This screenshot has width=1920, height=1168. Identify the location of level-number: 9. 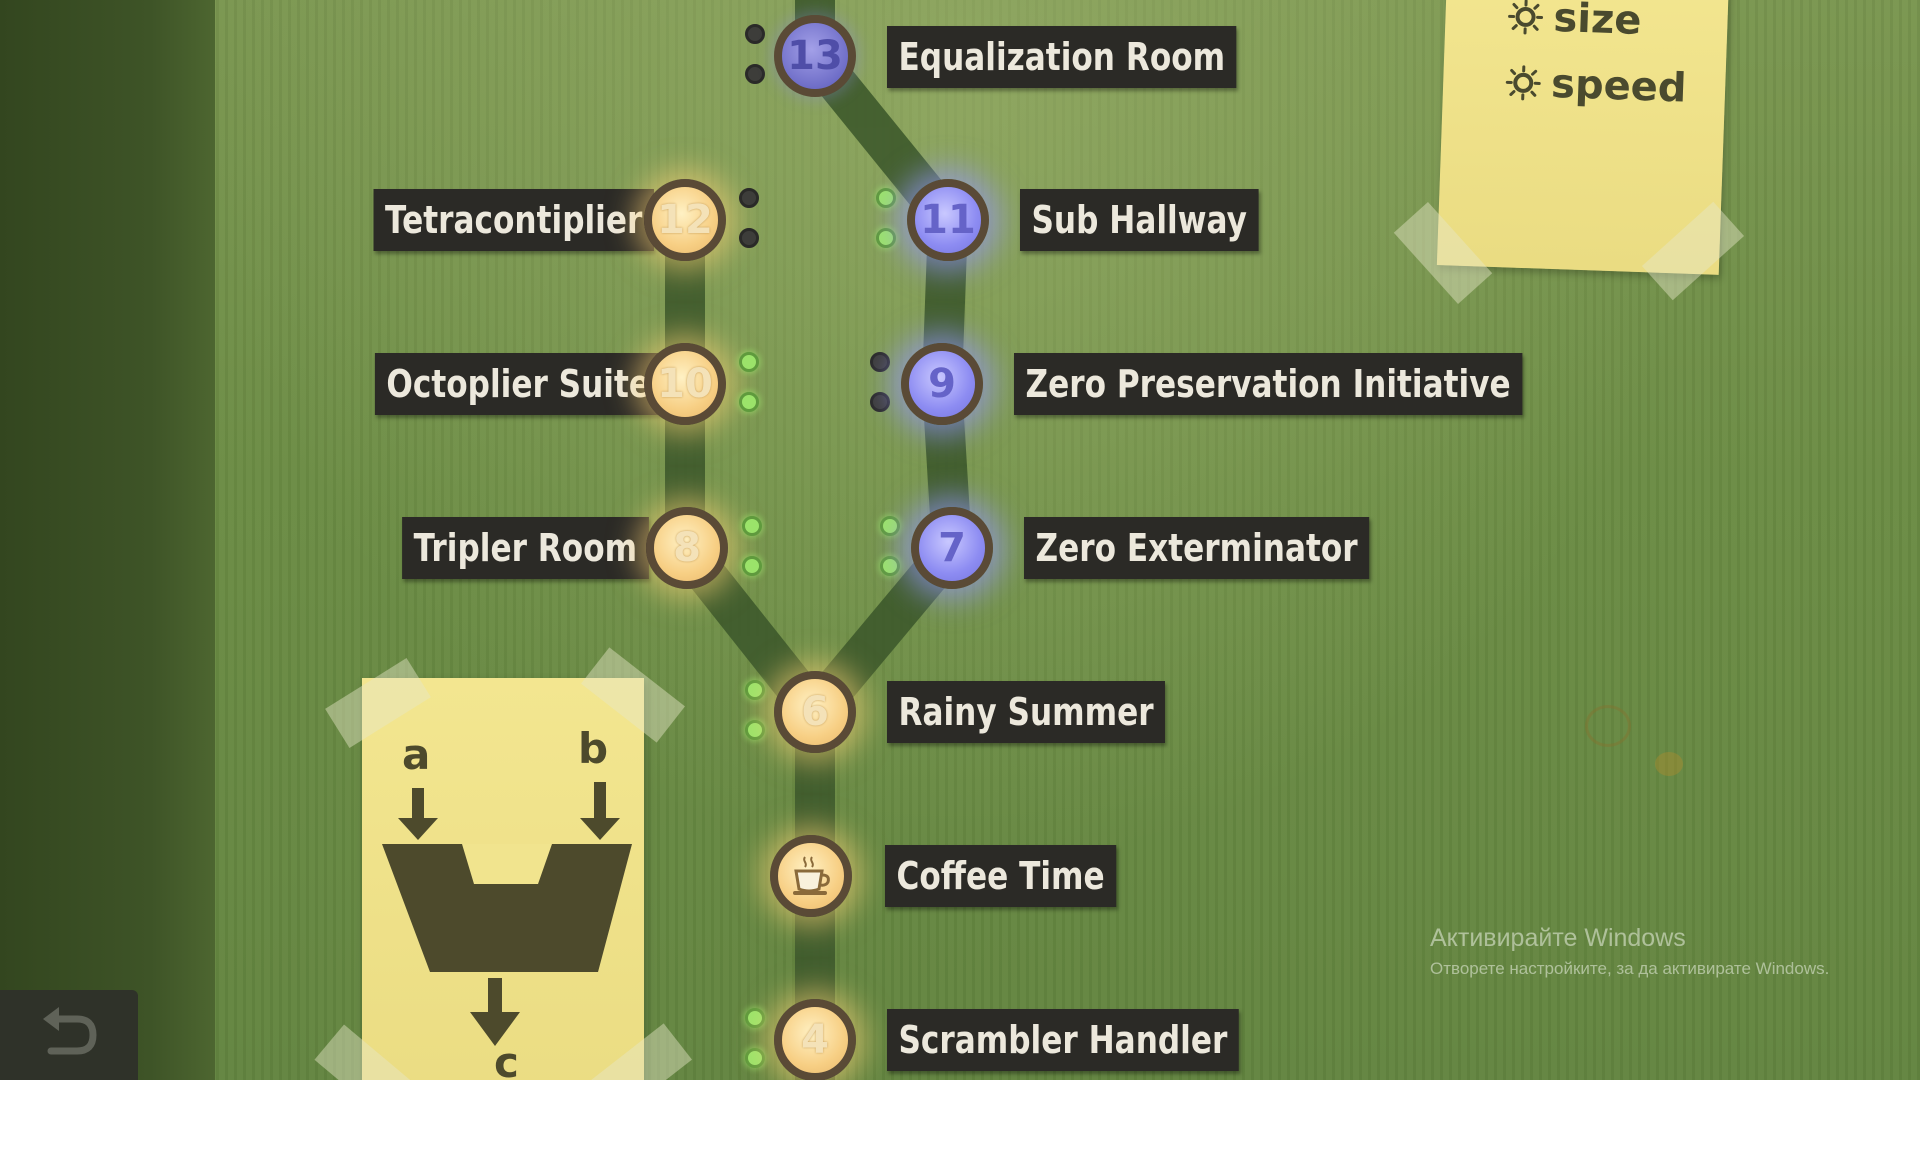
(942, 384).